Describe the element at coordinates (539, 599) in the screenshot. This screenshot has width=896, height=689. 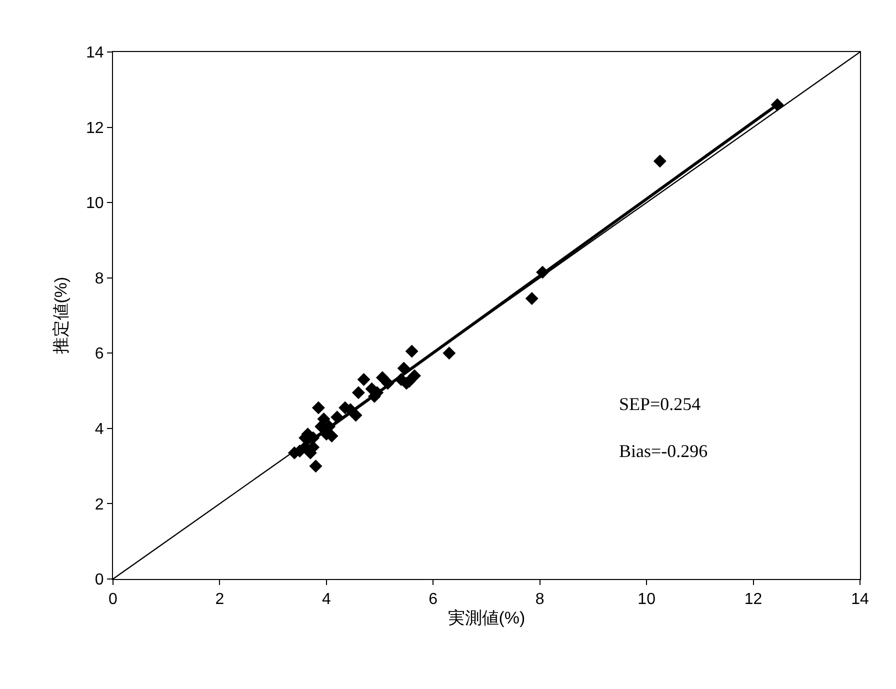
I see `x-tick-label: 8` at that location.